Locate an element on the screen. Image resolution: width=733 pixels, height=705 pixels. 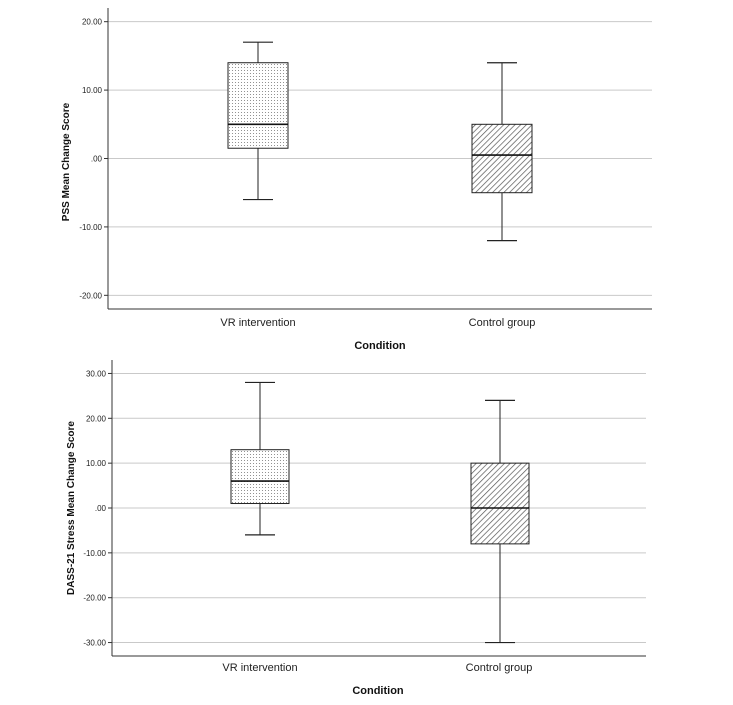
dass-control-box-group is located at coordinates (500, 521).